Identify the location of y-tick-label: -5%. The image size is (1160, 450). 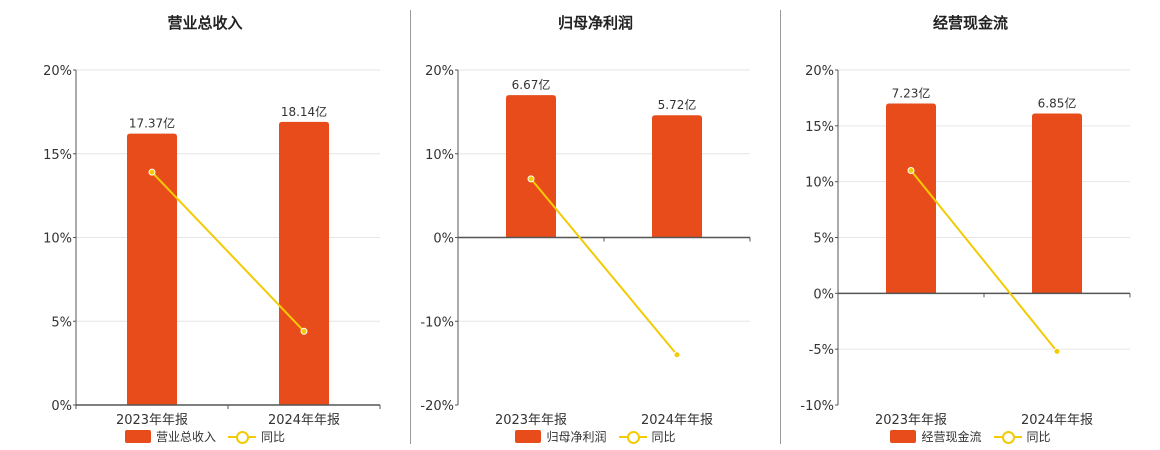
(821, 350).